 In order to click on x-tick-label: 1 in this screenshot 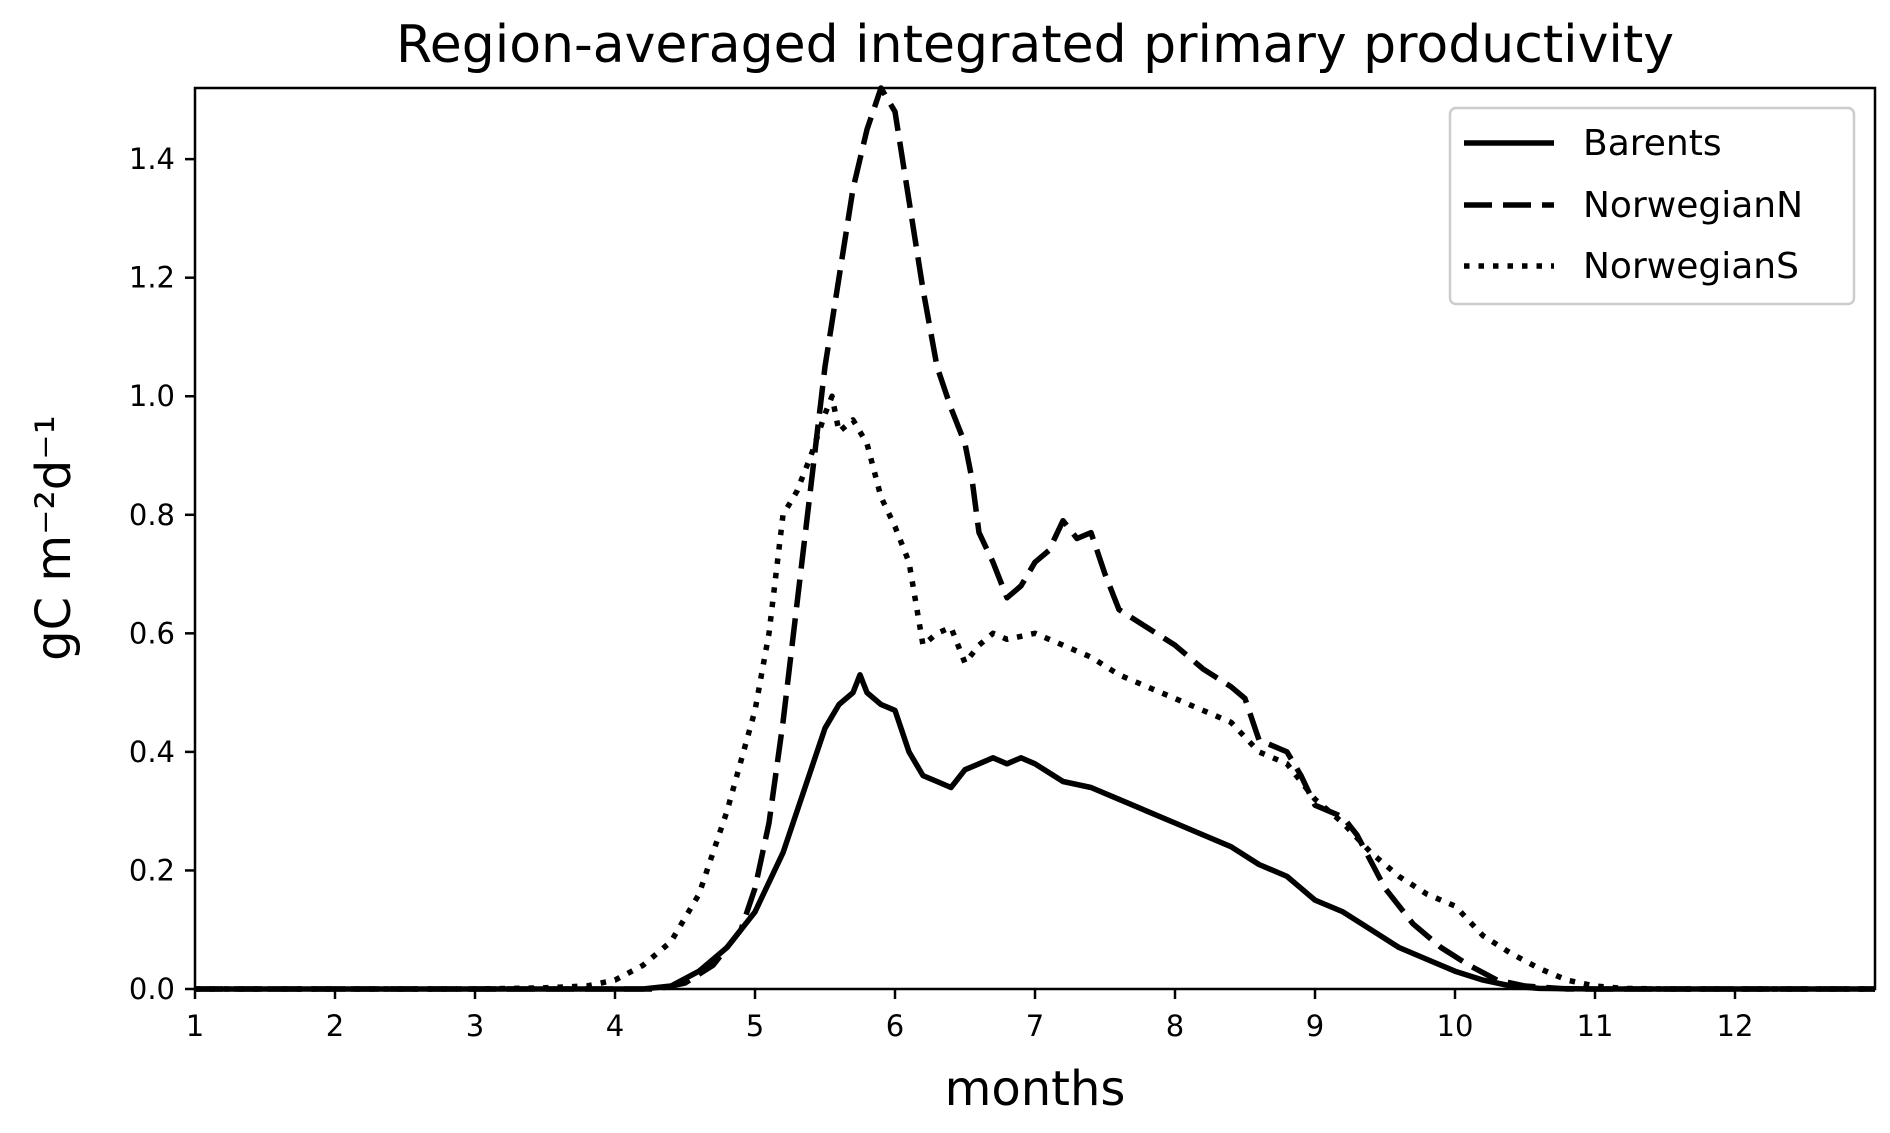, I will do `click(195, 1026)`.